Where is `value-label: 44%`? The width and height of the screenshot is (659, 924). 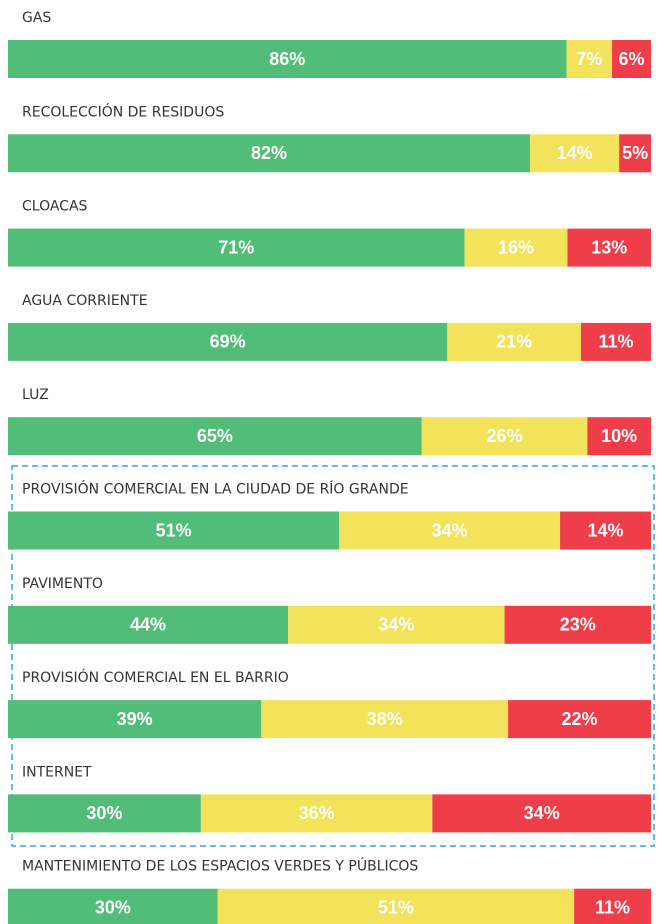 value-label: 44% is located at coordinates (148, 625).